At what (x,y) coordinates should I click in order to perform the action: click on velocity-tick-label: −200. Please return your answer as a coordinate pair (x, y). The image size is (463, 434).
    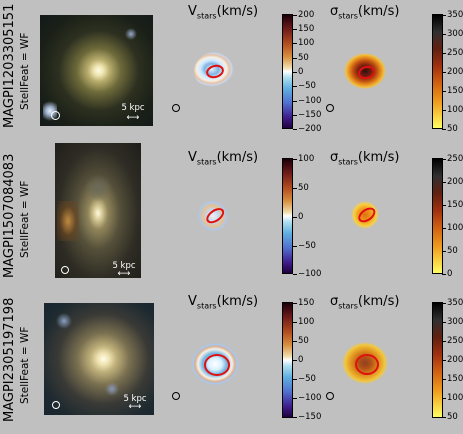
    Looking at the image, I should click on (307, 129).